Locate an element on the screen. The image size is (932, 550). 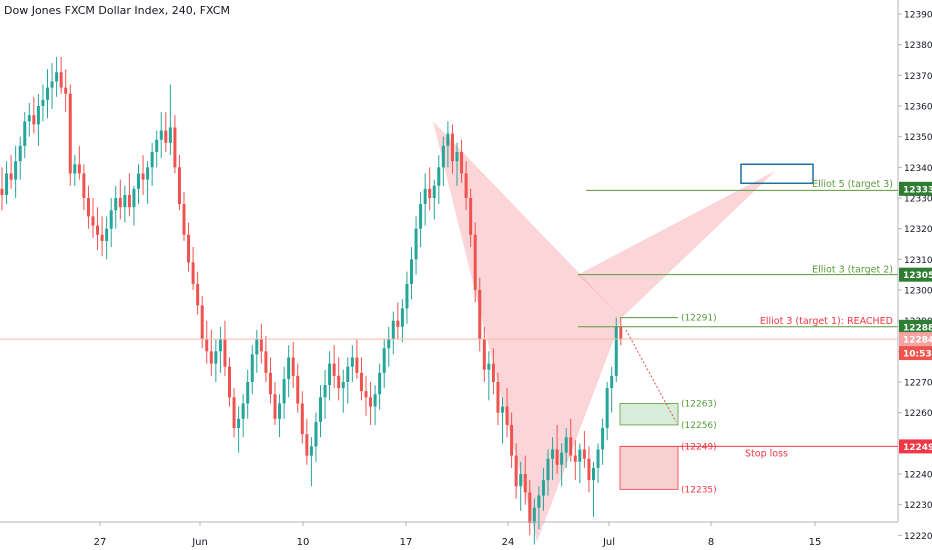
projection-line is located at coordinates (651, 376).